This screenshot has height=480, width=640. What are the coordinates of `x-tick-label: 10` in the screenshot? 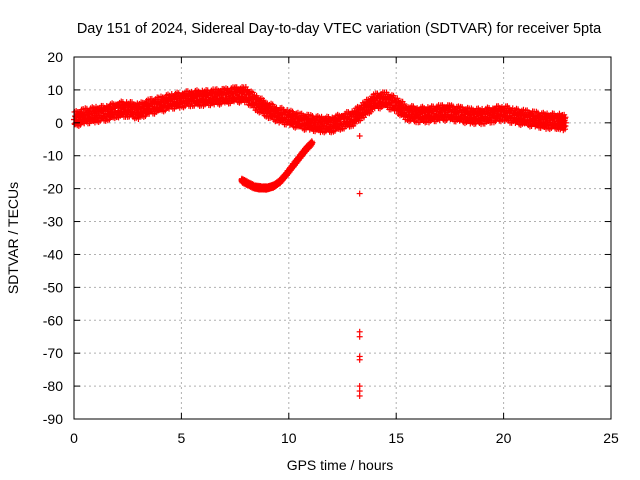 It's located at (289, 438).